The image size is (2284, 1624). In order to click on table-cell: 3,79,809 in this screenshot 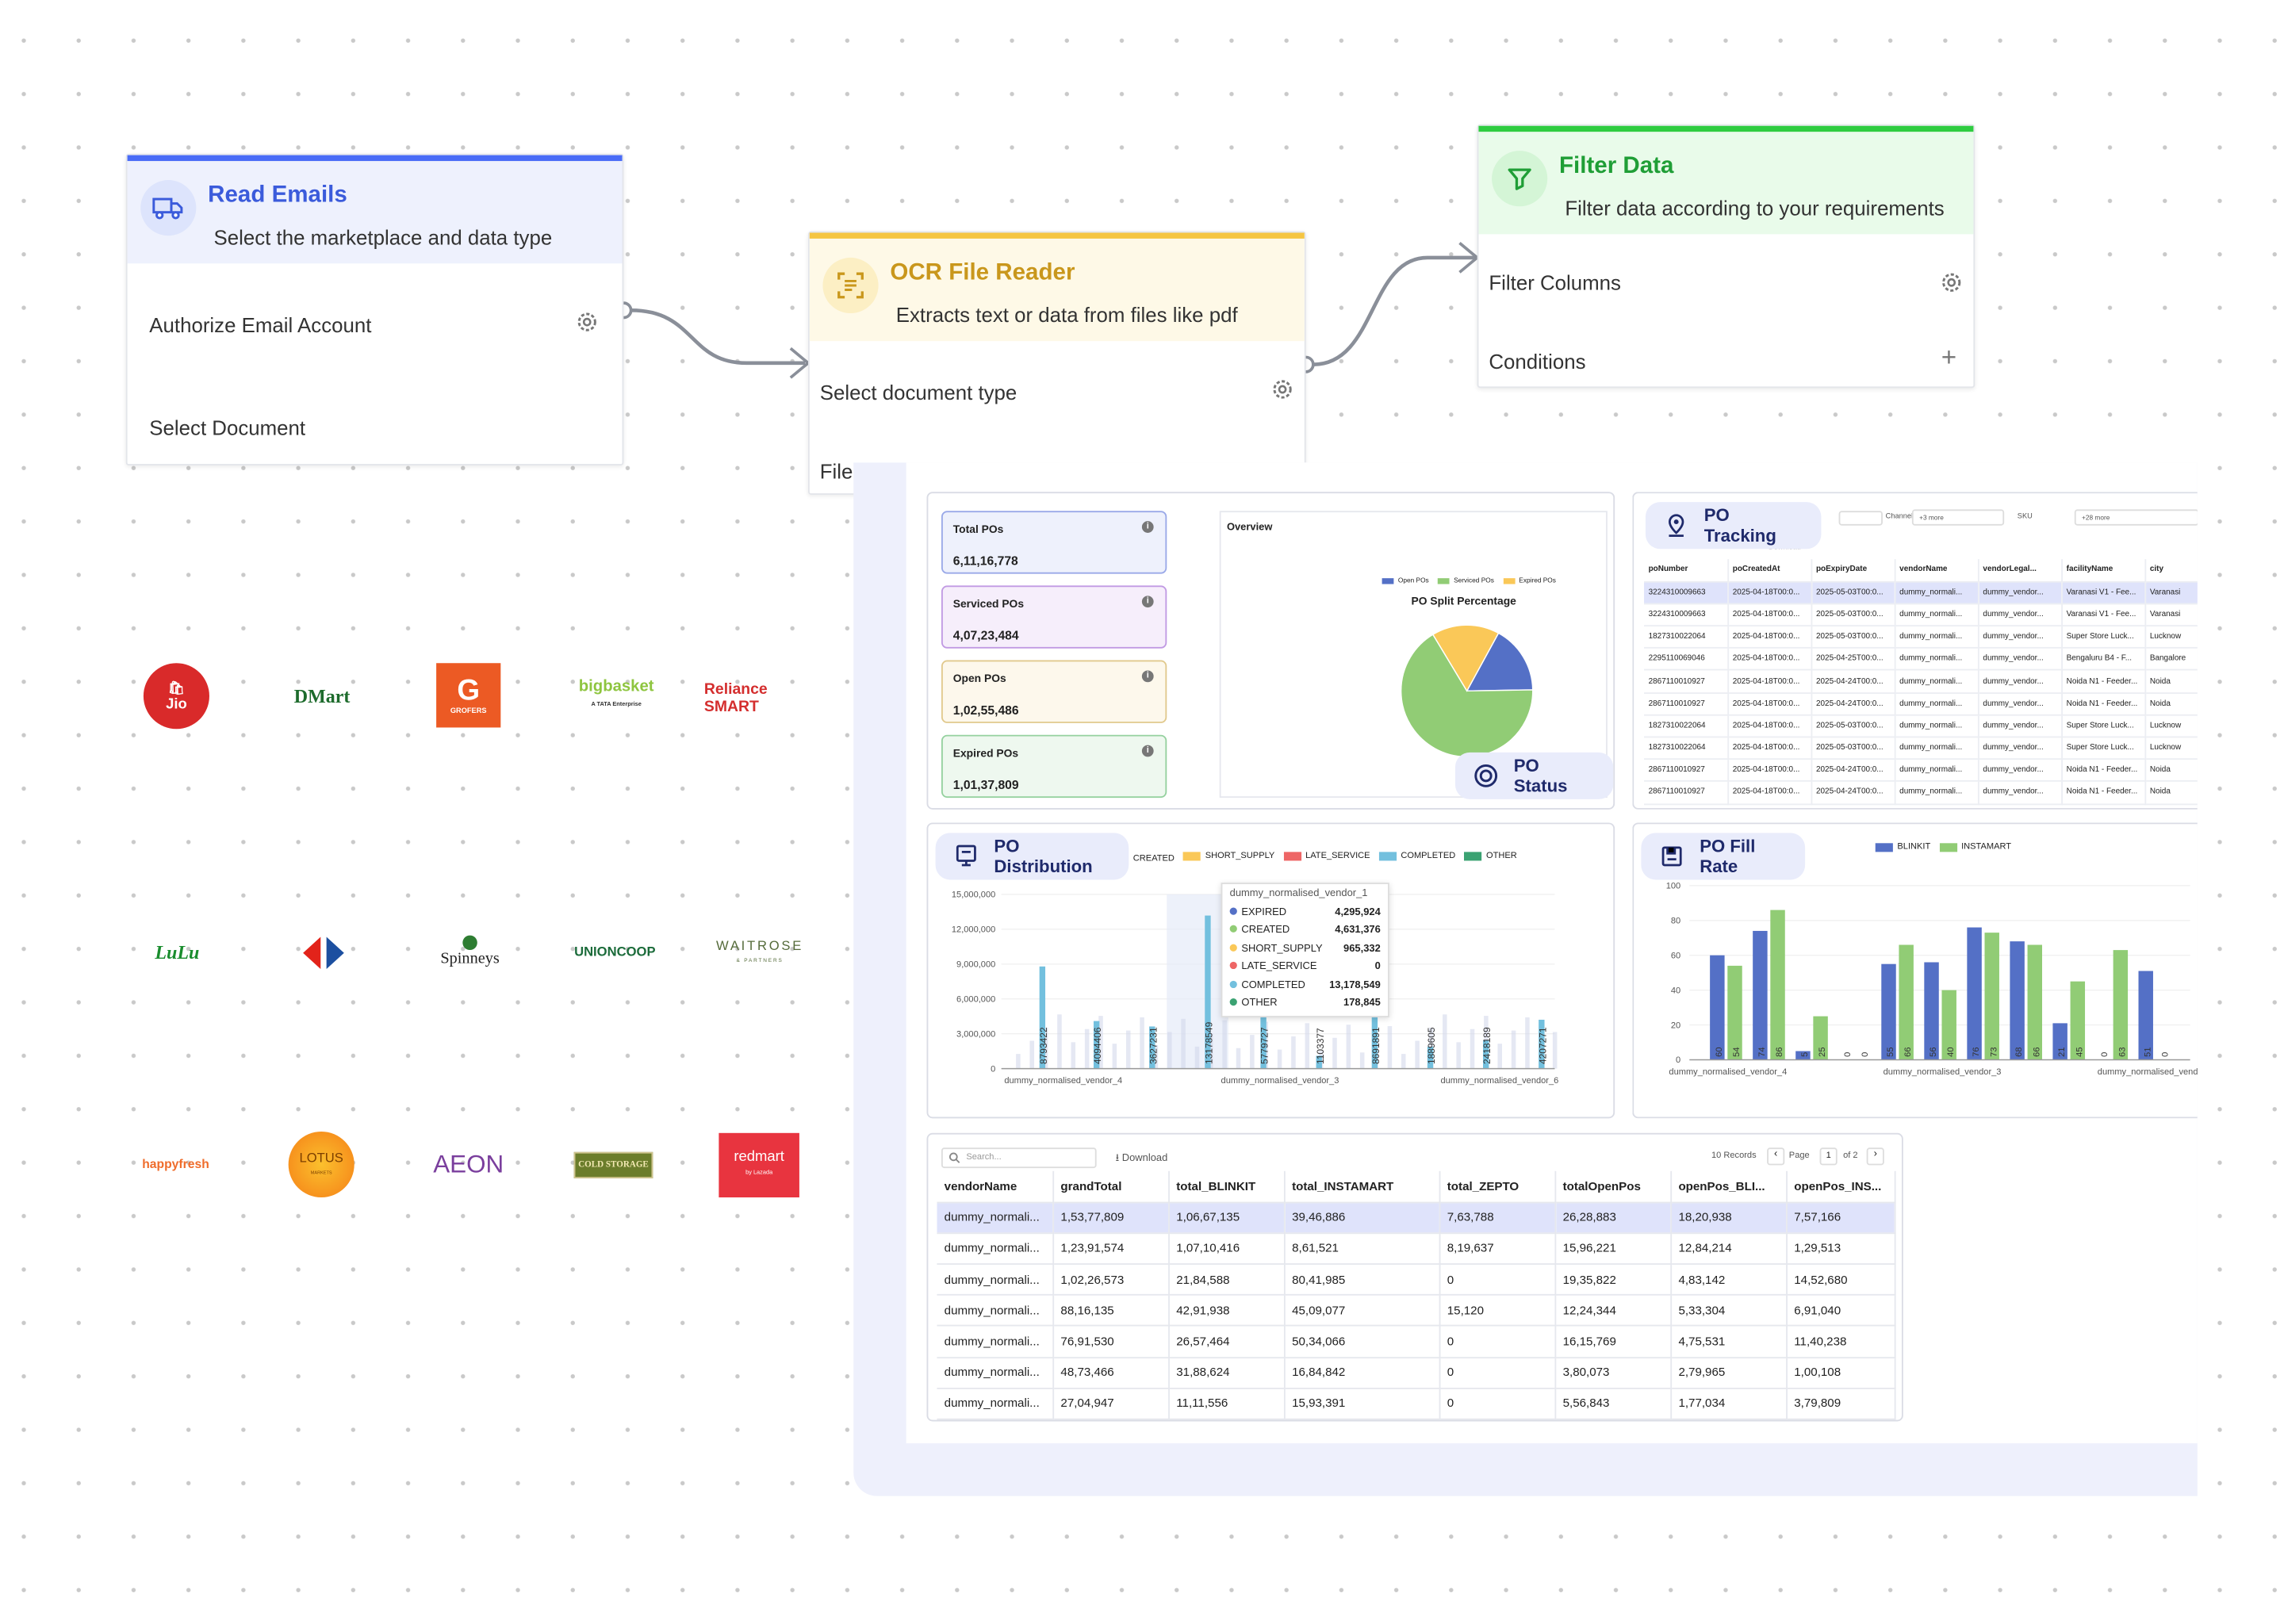, I will do `click(1840, 1404)`.